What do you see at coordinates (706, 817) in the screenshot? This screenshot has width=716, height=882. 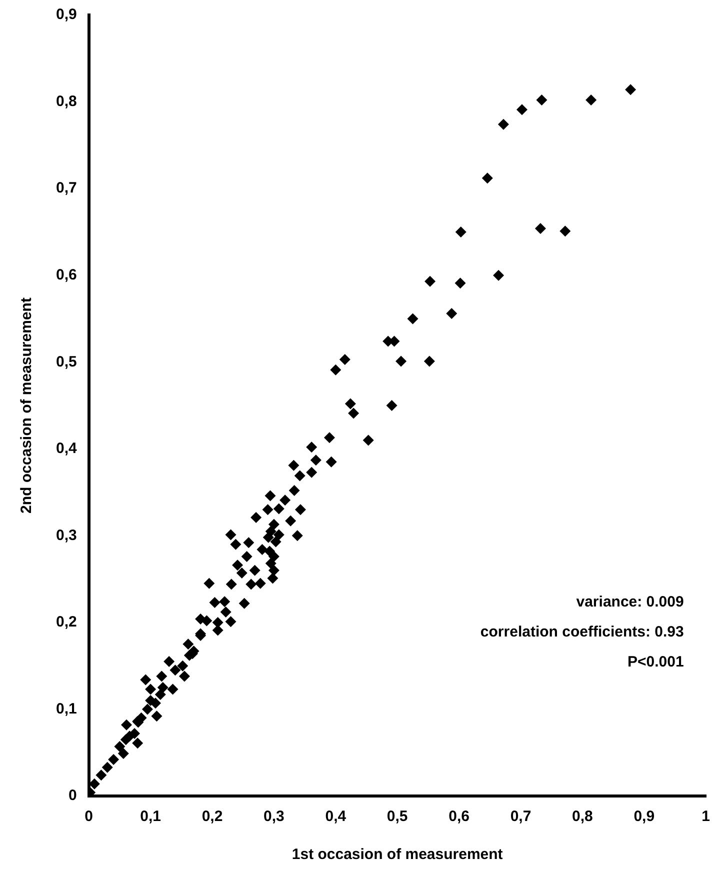 I see `x-tick-label: 1` at bounding box center [706, 817].